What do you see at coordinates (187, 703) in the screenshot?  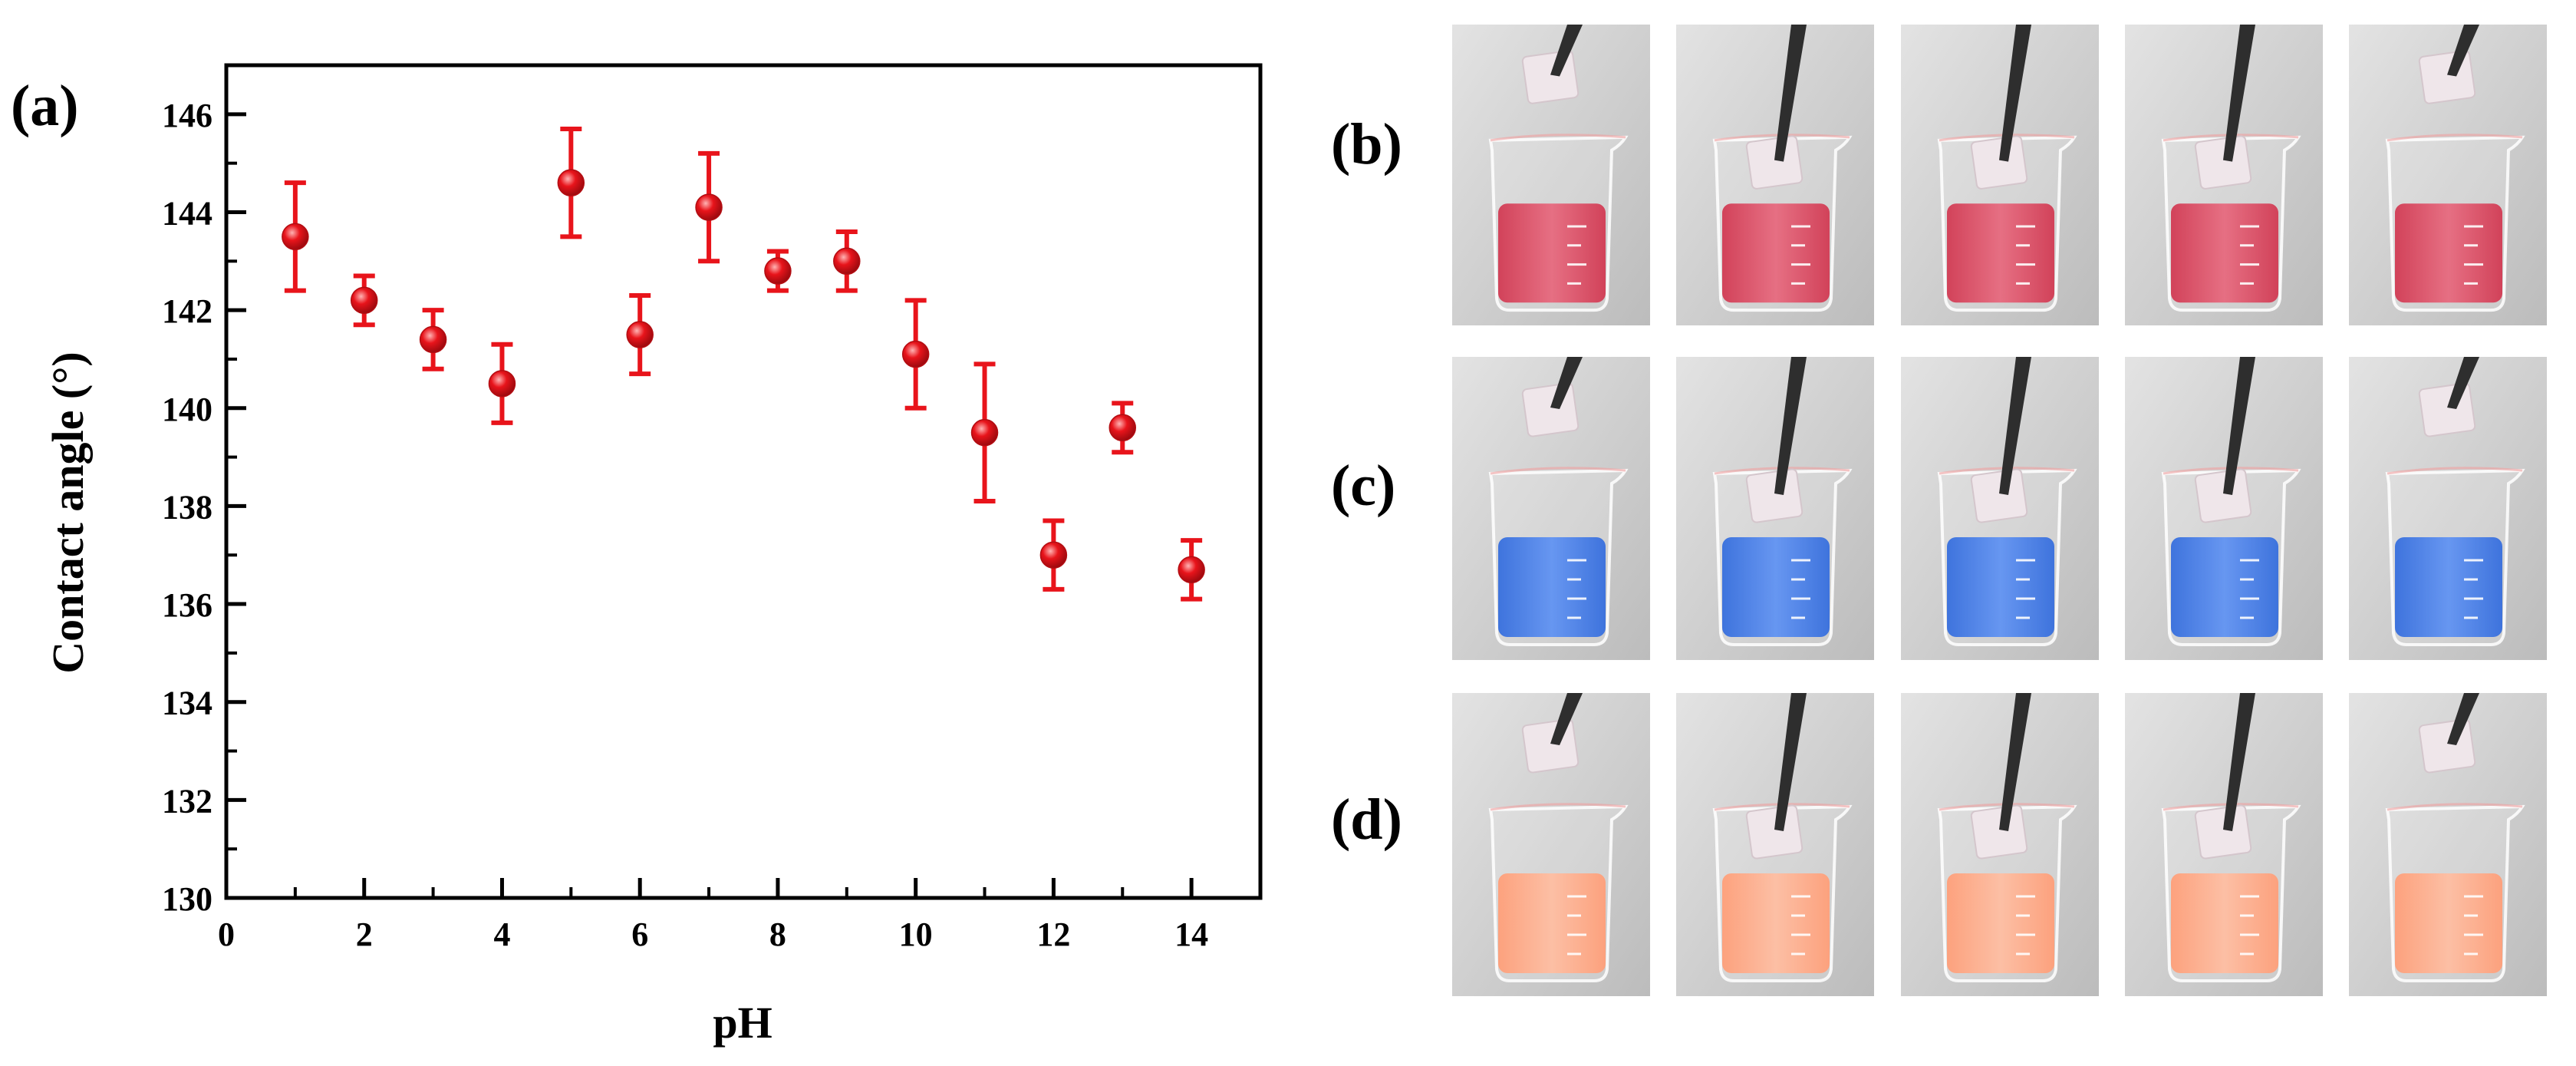 I see `y-tick-label: 134` at bounding box center [187, 703].